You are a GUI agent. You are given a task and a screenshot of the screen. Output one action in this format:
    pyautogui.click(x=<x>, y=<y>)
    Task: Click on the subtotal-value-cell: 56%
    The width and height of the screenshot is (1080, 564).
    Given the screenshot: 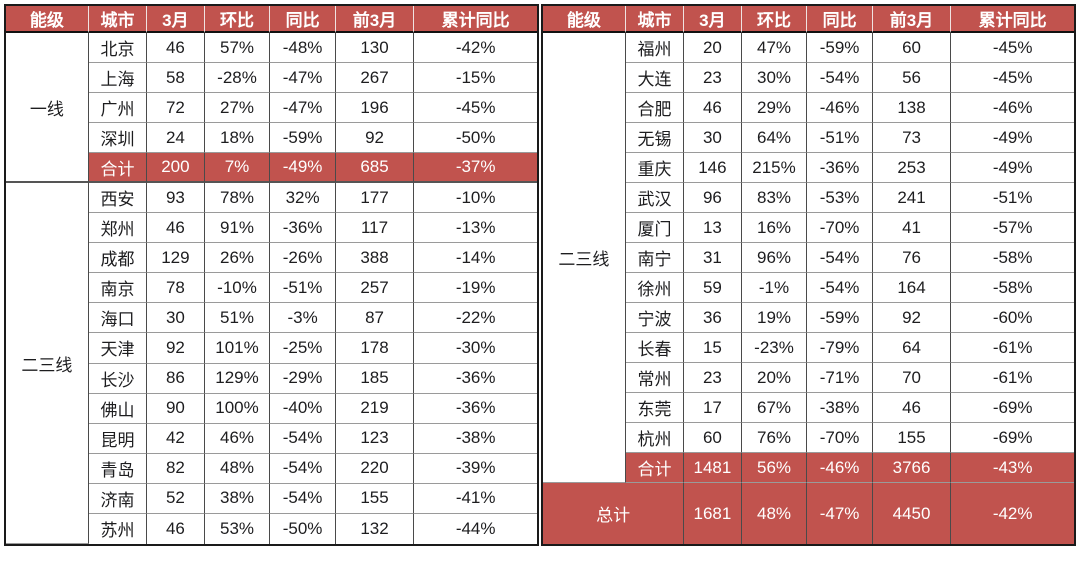 What is the action you would take?
    pyautogui.click(x=774, y=468)
    